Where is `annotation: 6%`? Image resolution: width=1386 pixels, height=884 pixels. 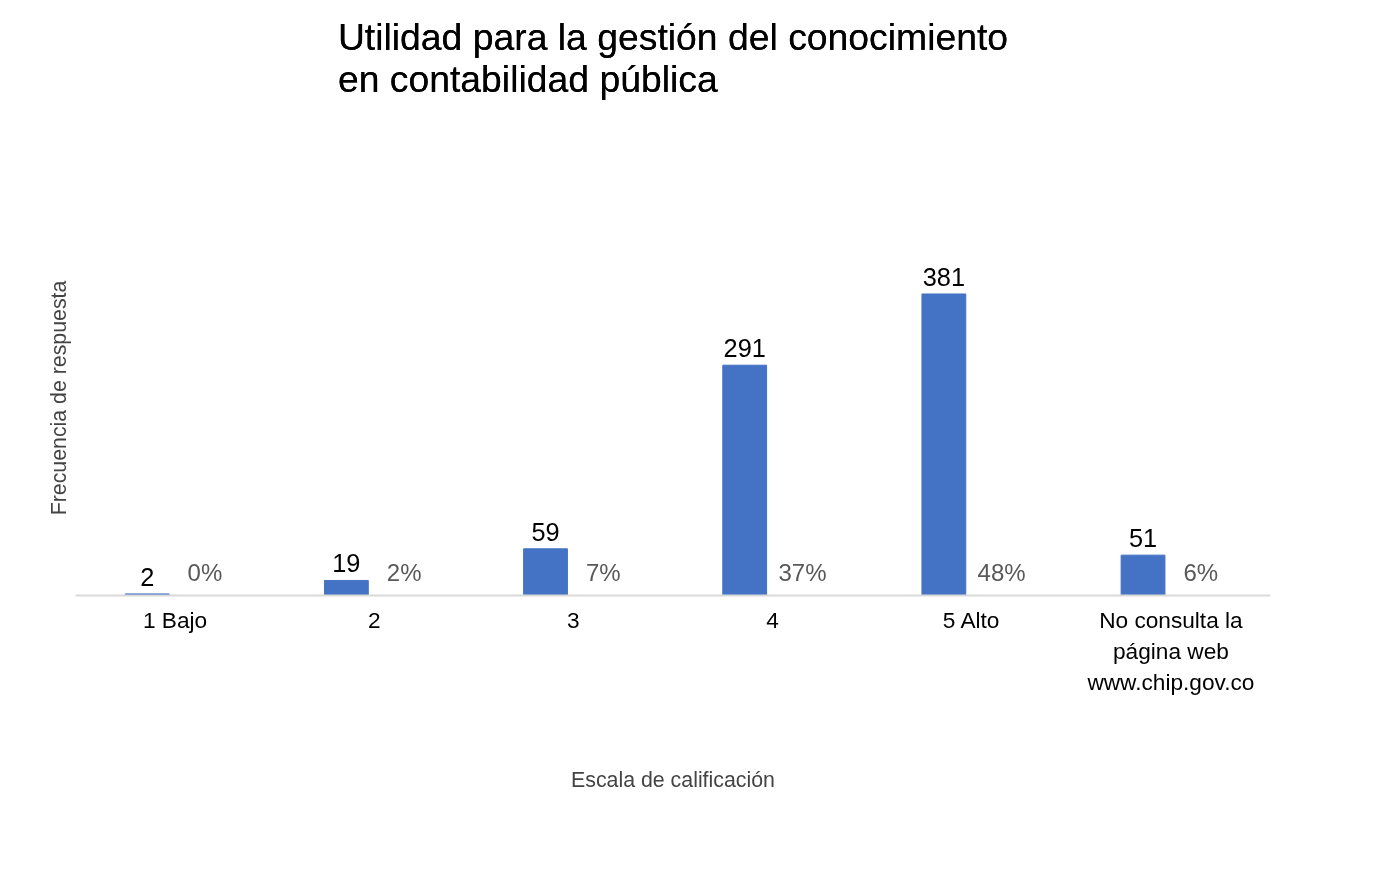 annotation: 6% is located at coordinates (1201, 572).